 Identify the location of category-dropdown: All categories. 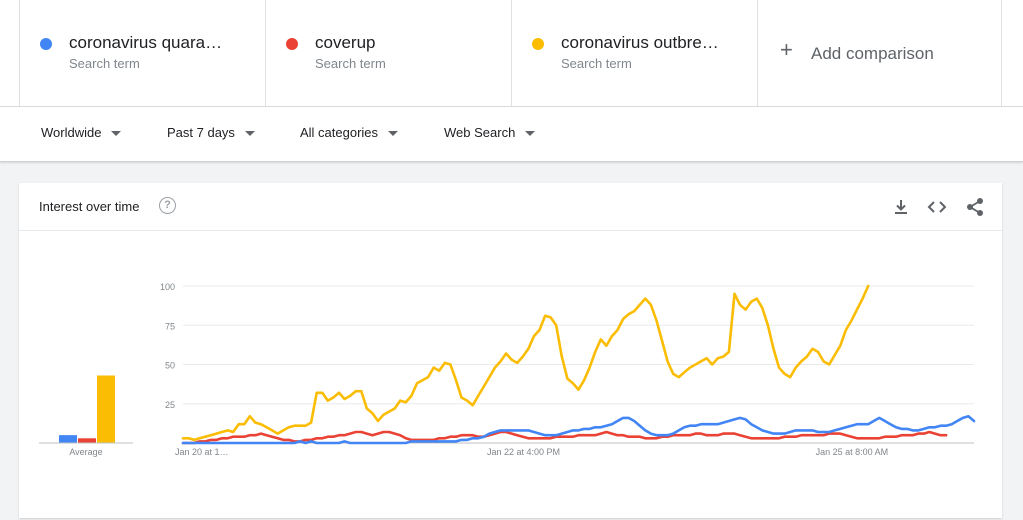
(349, 132).